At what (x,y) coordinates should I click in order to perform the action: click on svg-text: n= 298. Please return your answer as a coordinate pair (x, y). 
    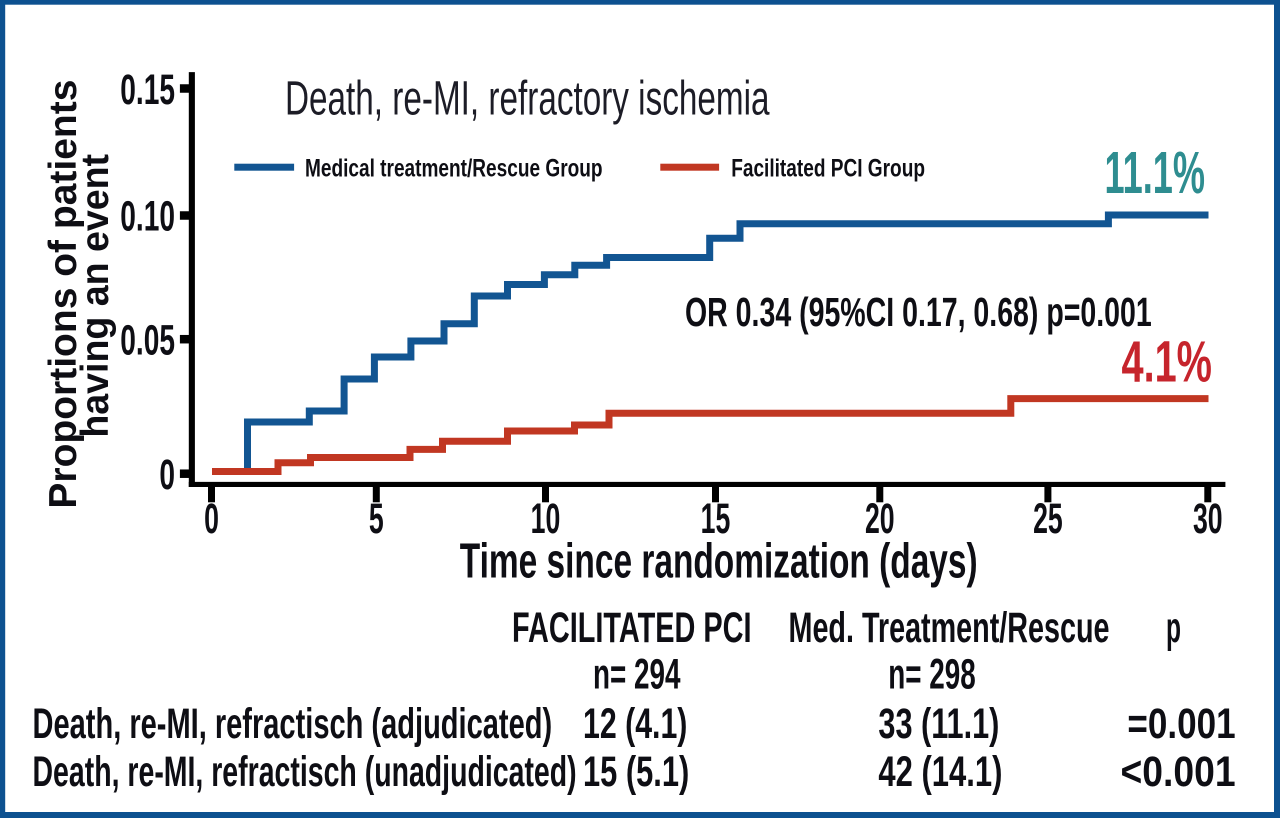
    Looking at the image, I should click on (931, 673).